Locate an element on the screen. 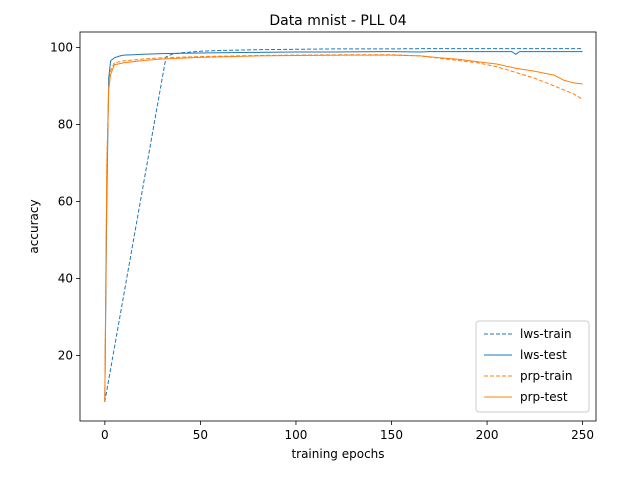 The height and width of the screenshot is (484, 640). legend-label-prp-test: prp-test is located at coordinates (544, 397).